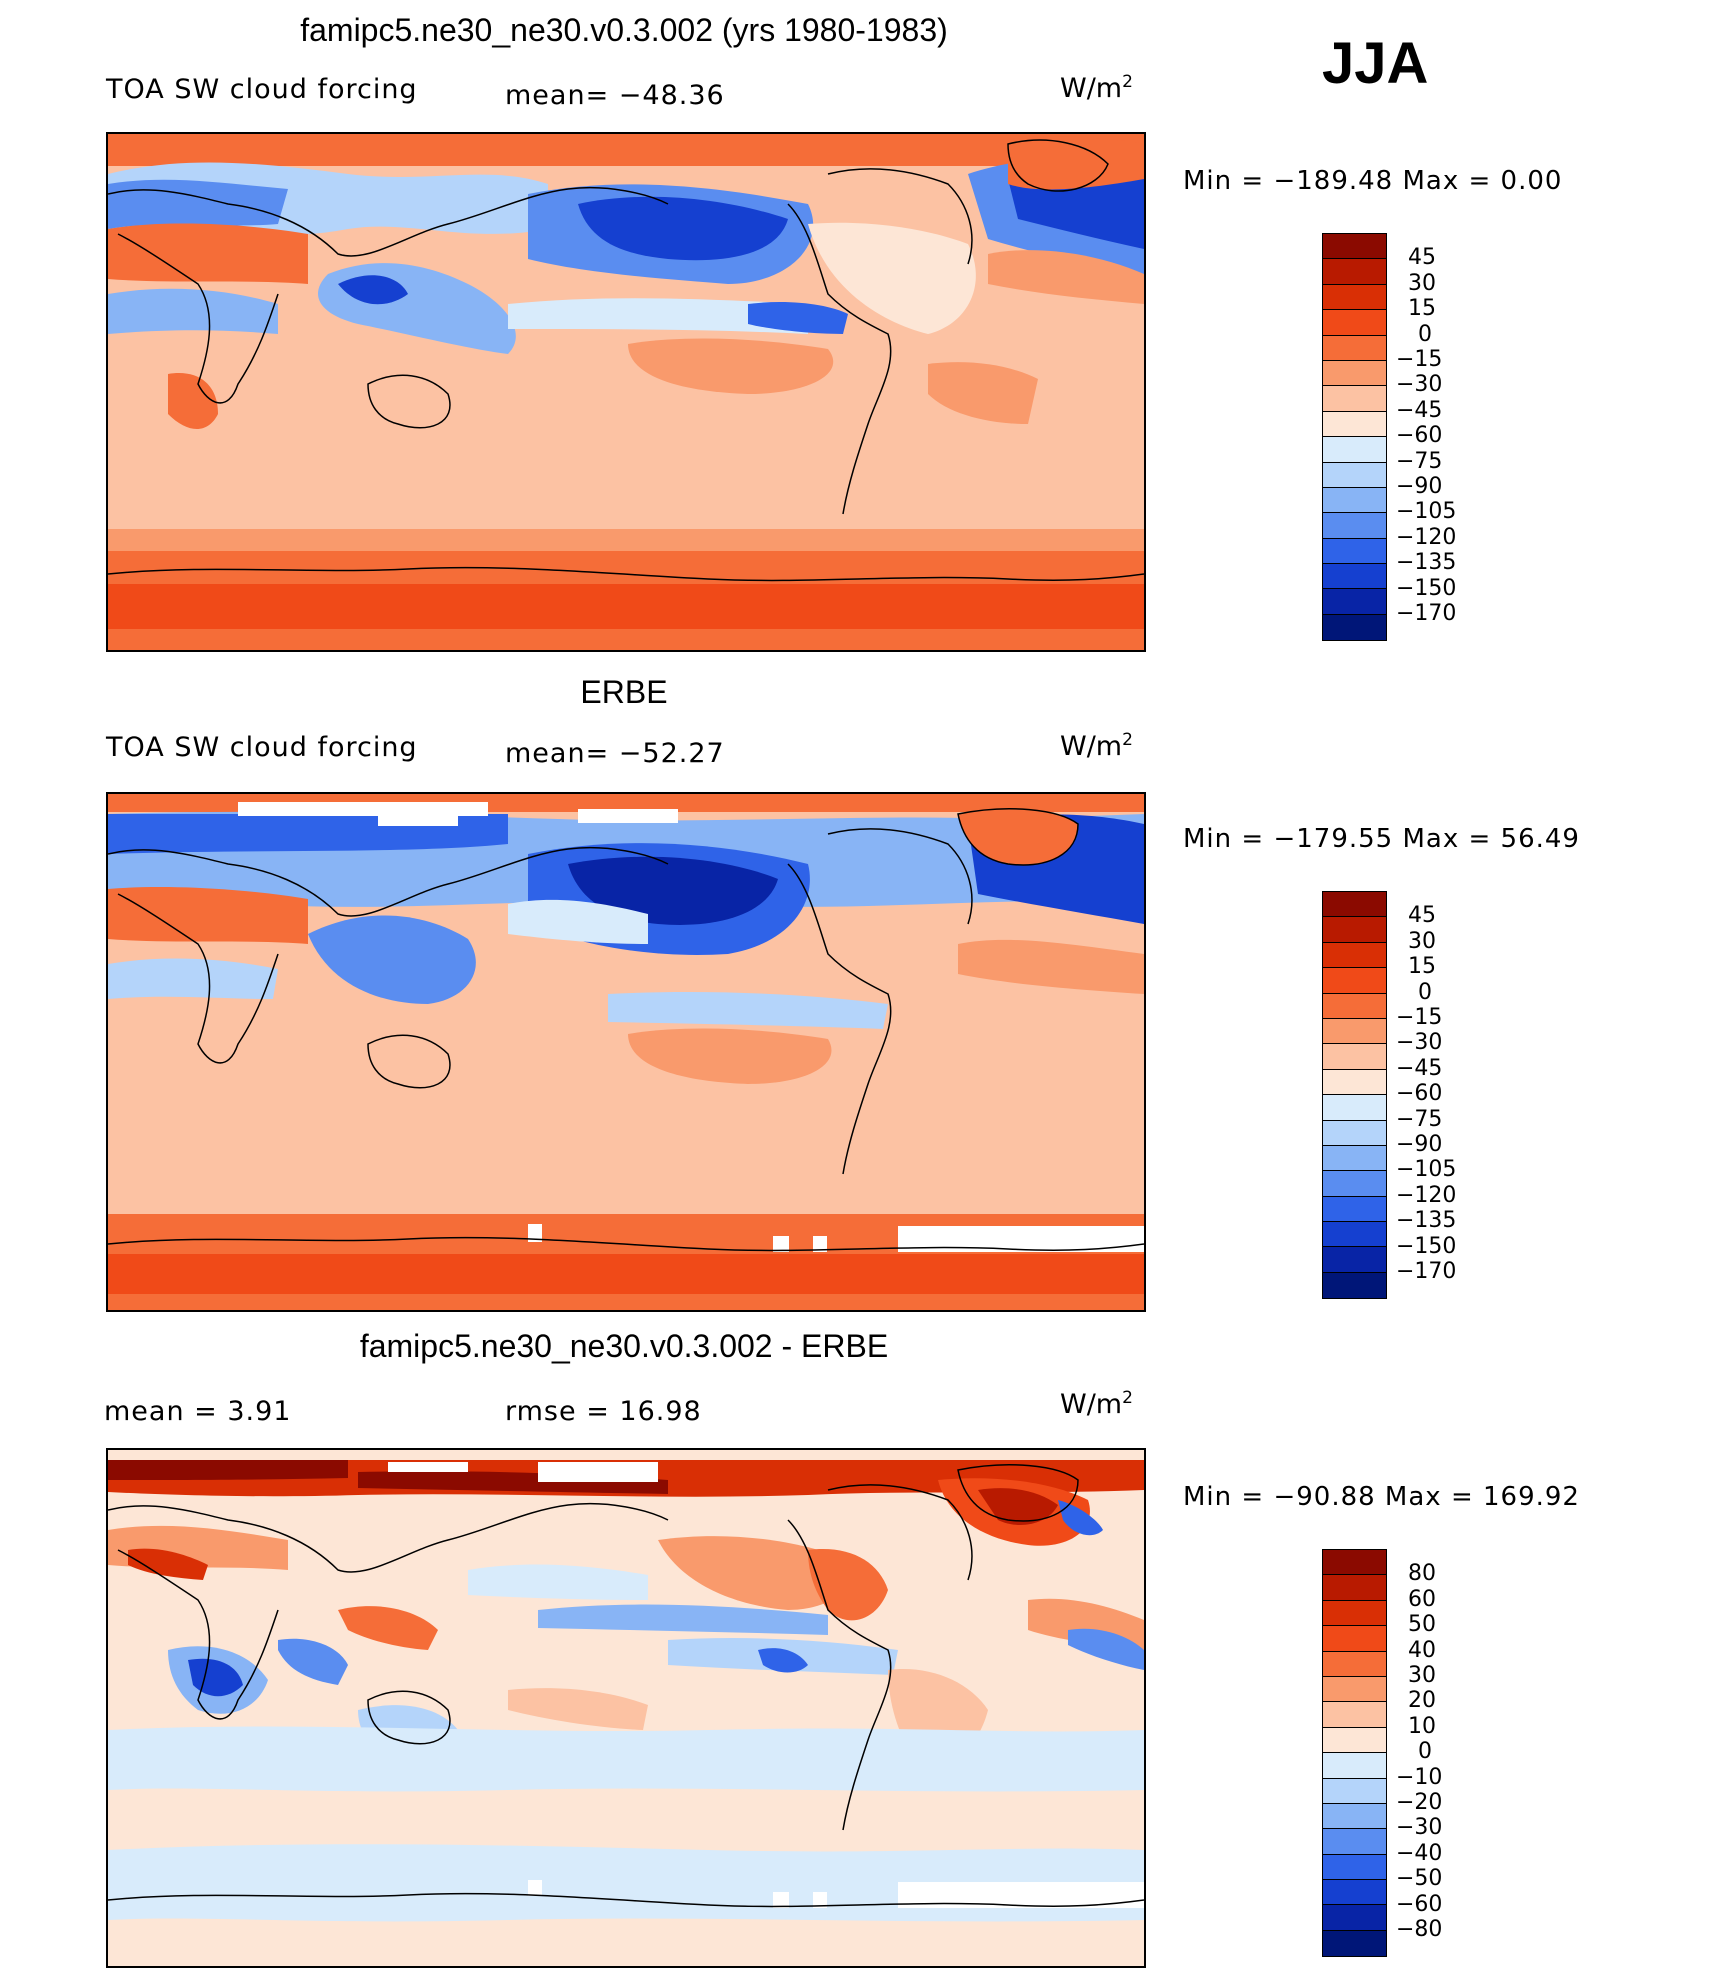 This screenshot has width=1710, height=1968. What do you see at coordinates (198, 1411) in the screenshot?
I see `panel-3-mean-label: mean = 3.91` at bounding box center [198, 1411].